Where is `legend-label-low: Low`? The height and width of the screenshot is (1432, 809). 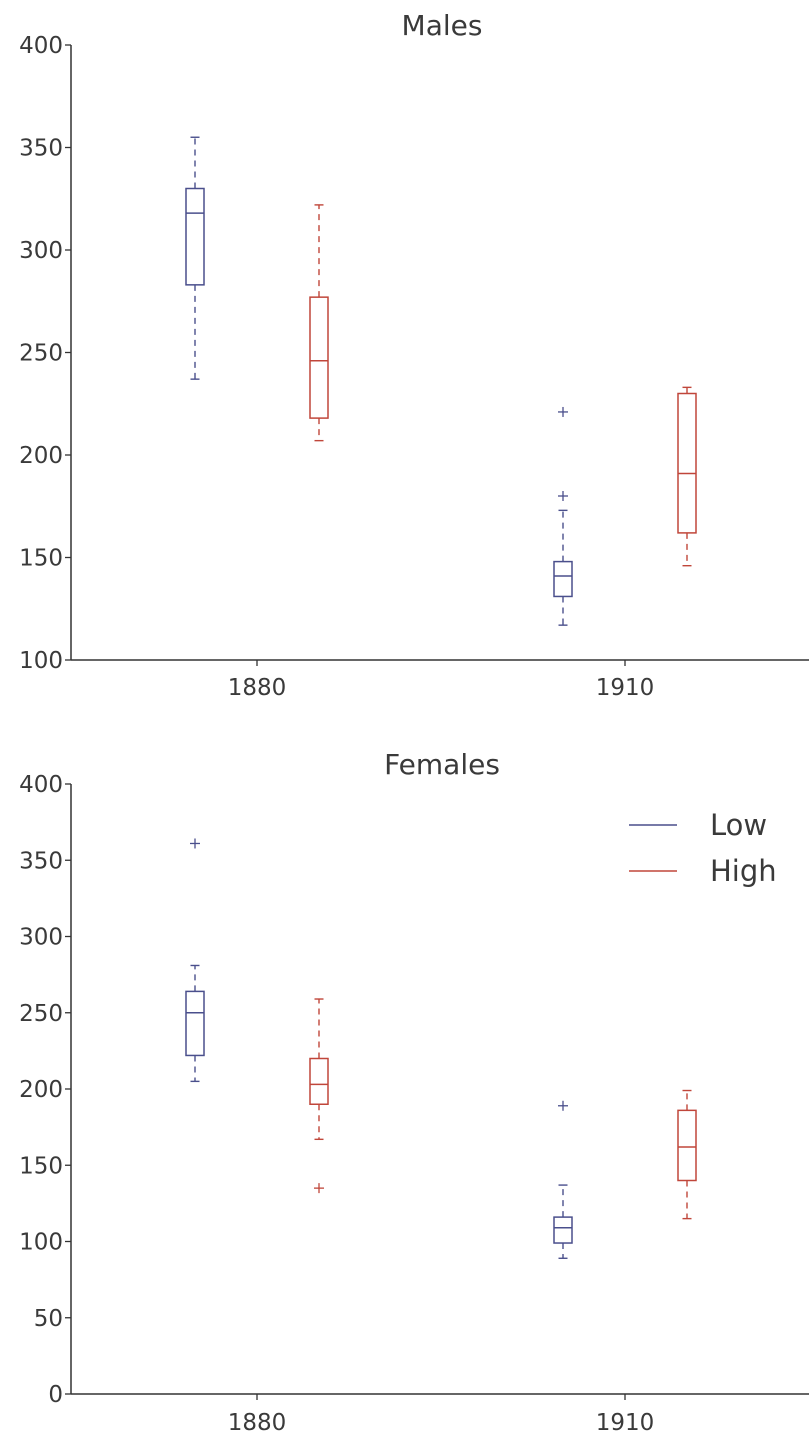 legend-label-low: Low is located at coordinates (738, 825).